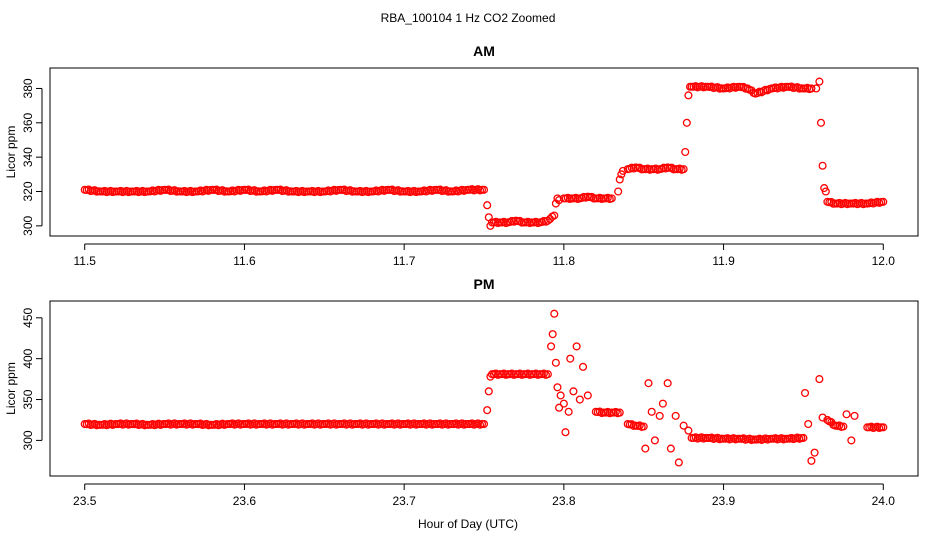 This screenshot has height=540, width=936. I want to click on am-x-tick-label: 12.0, so click(884, 261).